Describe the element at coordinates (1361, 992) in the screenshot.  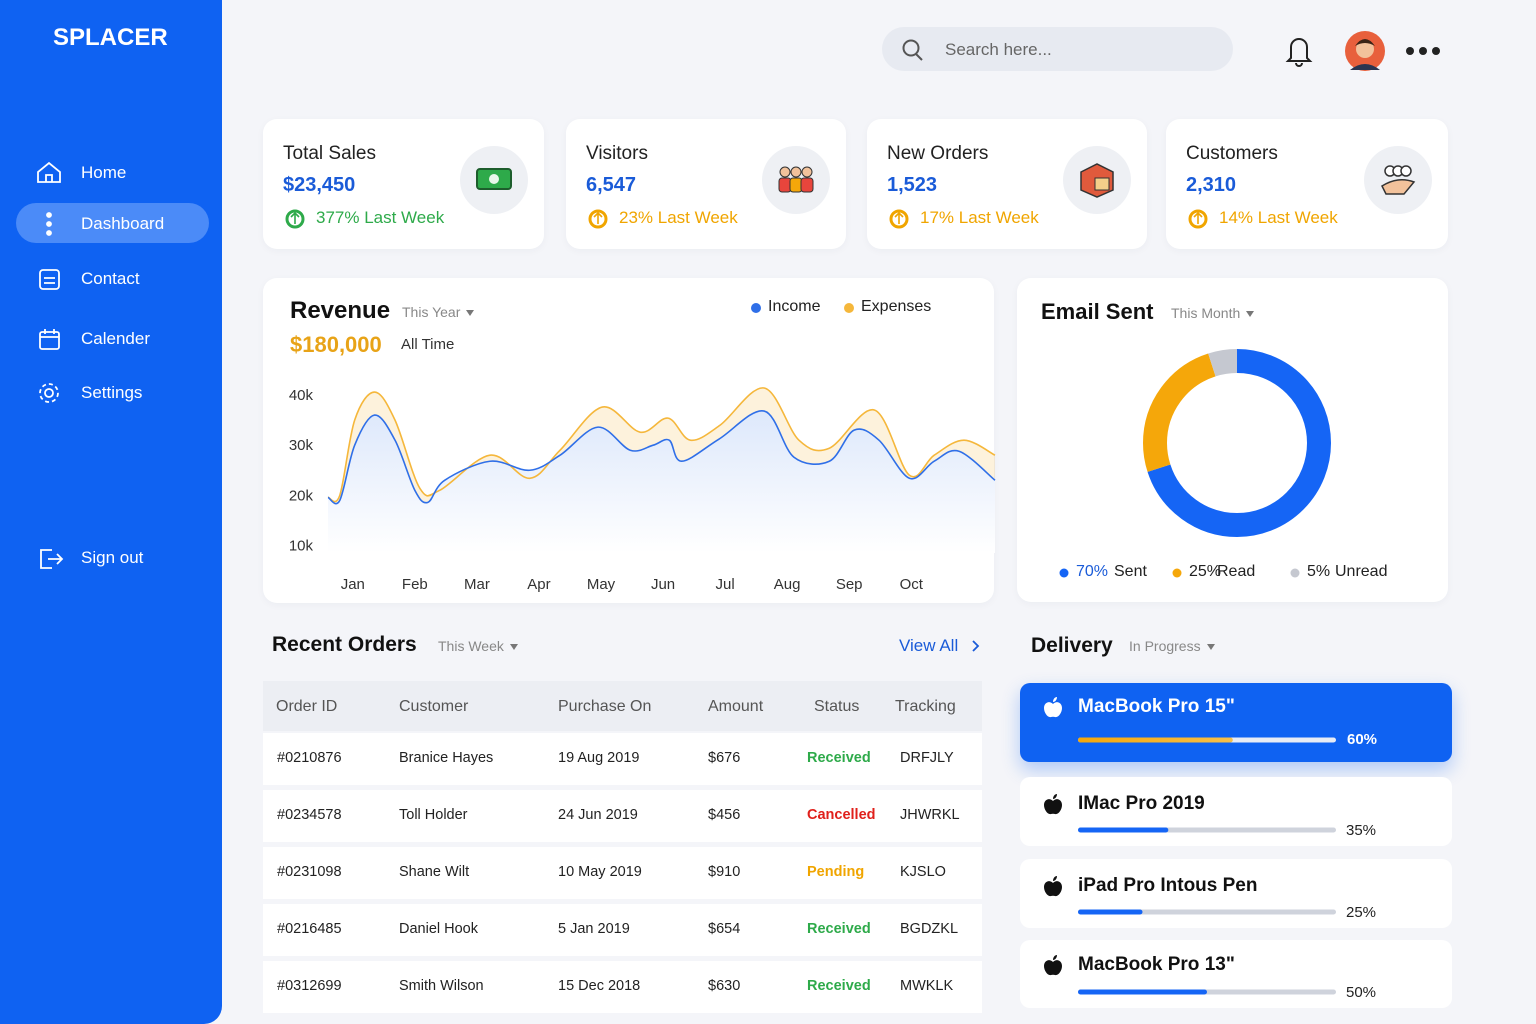
I see `progress-label: 50%` at that location.